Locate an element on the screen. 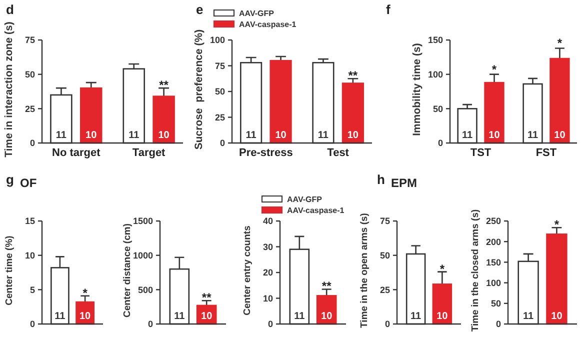 This screenshot has width=585, height=340. chart-title: d is located at coordinates (10, 9).